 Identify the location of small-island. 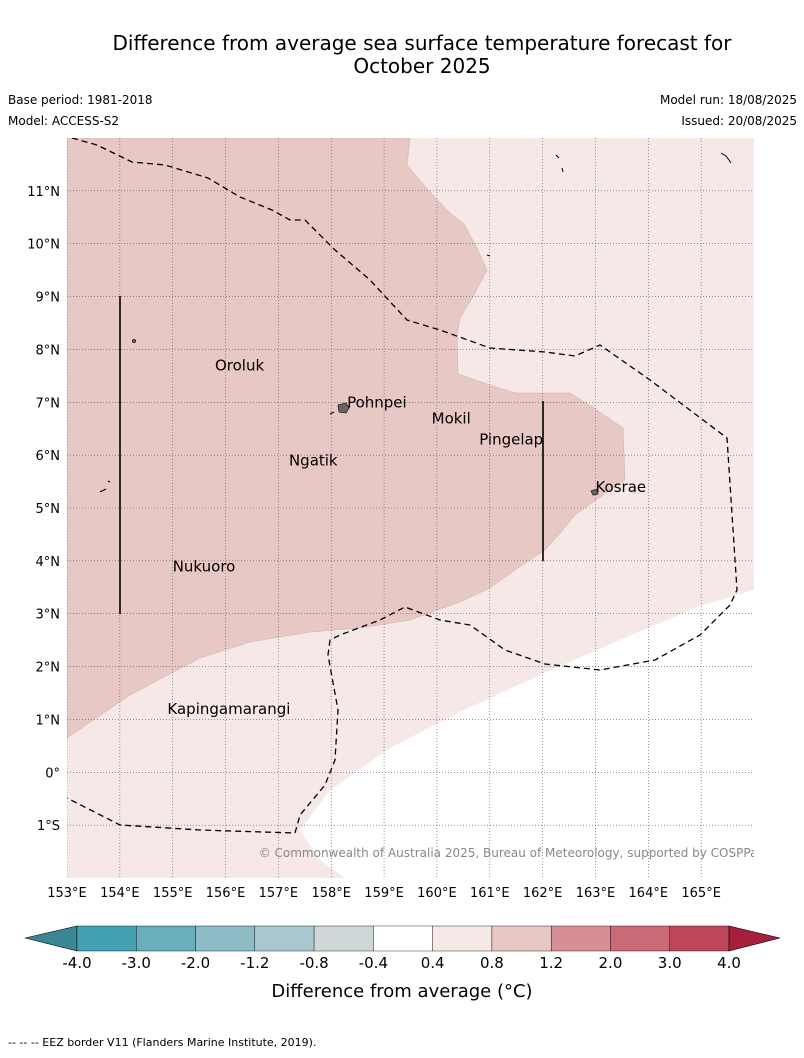
(133, 340).